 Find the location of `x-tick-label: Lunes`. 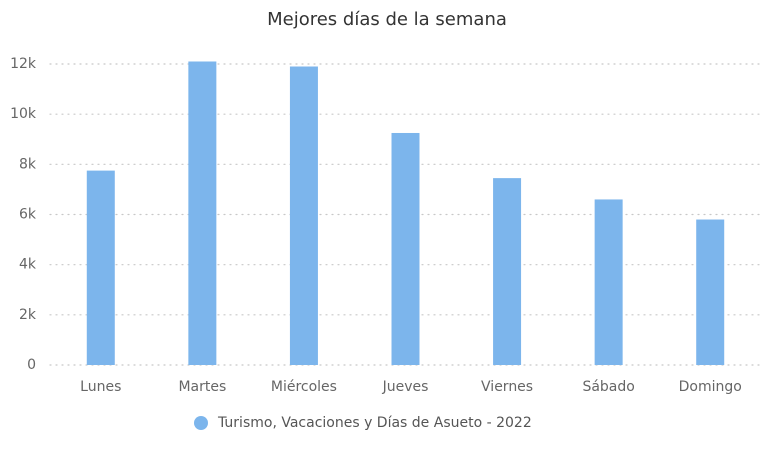

x-tick-label: Lunes is located at coordinates (100, 387).